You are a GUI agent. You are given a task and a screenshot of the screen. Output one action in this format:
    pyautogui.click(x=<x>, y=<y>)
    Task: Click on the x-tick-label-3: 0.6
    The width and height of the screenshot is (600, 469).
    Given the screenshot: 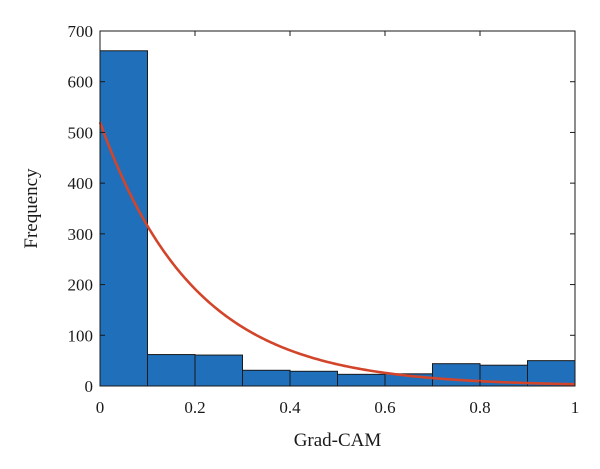 What is the action you would take?
    pyautogui.click(x=384, y=407)
    